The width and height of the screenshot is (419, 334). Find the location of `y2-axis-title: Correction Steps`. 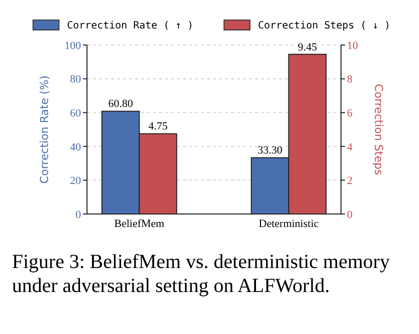

y2-axis-title: Correction Steps is located at coordinates (378, 130).